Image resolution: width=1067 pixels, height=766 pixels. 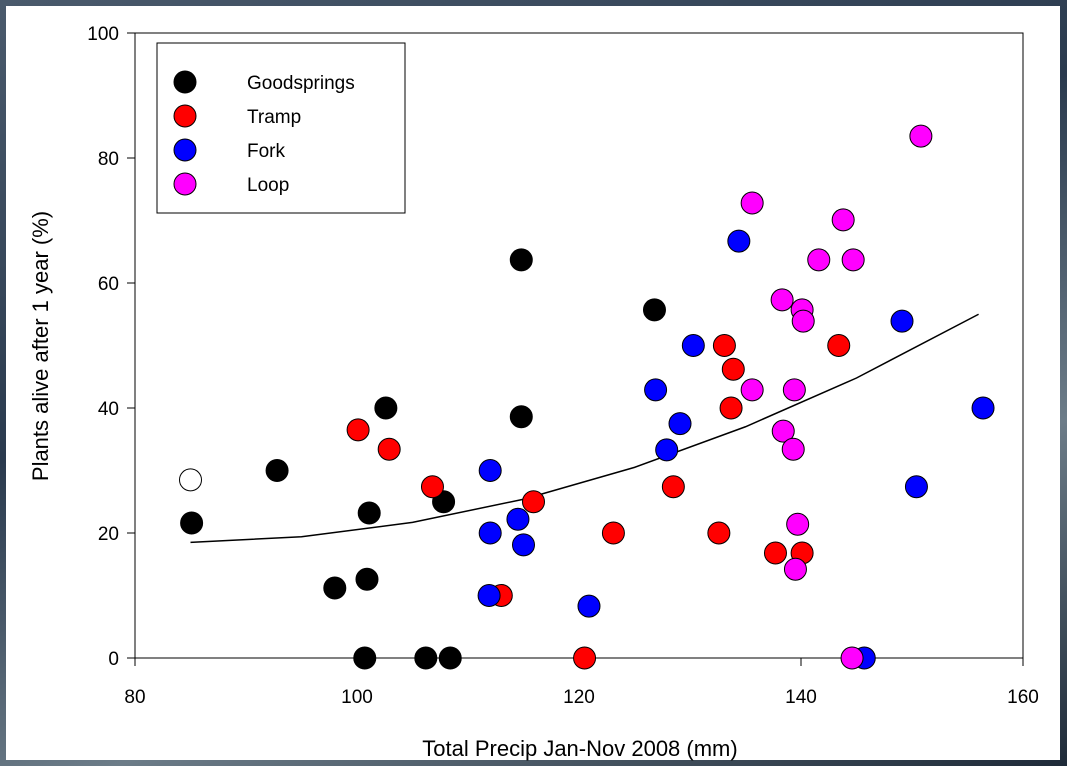 I want to click on legend-box, so click(x=281, y=128).